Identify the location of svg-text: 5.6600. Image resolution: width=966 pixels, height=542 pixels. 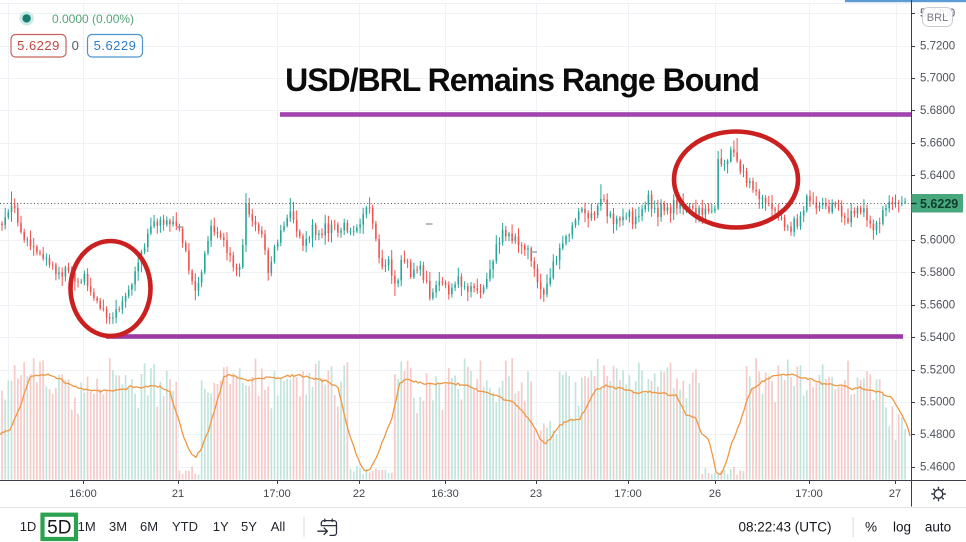
(937, 144).